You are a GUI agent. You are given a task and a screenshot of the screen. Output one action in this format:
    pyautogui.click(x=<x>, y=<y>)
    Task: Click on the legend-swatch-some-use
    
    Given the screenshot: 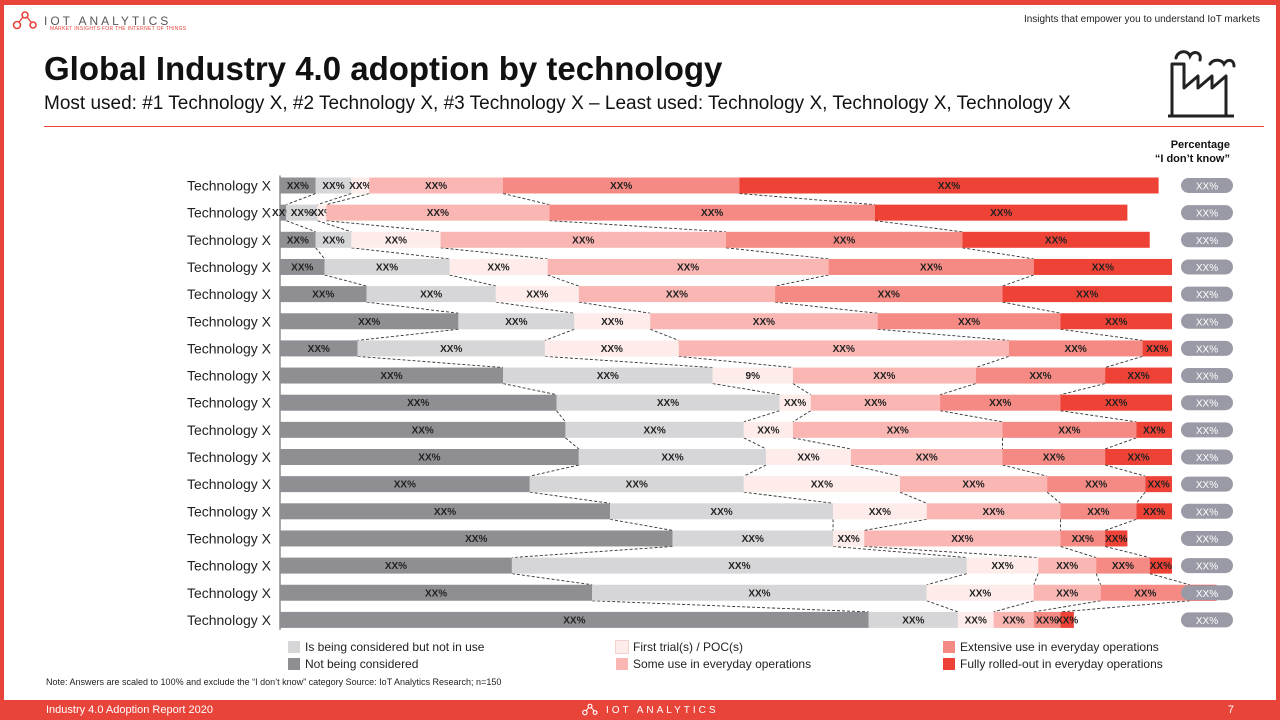 What is the action you would take?
    pyautogui.click(x=622, y=664)
    